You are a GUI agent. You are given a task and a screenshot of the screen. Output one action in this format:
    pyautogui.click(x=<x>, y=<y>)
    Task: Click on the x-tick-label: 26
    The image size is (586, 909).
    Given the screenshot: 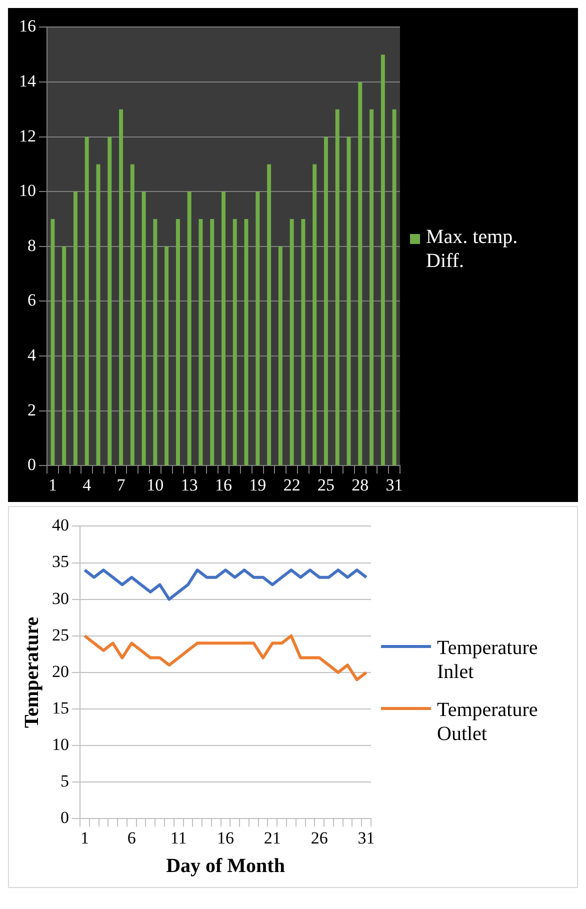 What is the action you would take?
    pyautogui.click(x=319, y=838)
    